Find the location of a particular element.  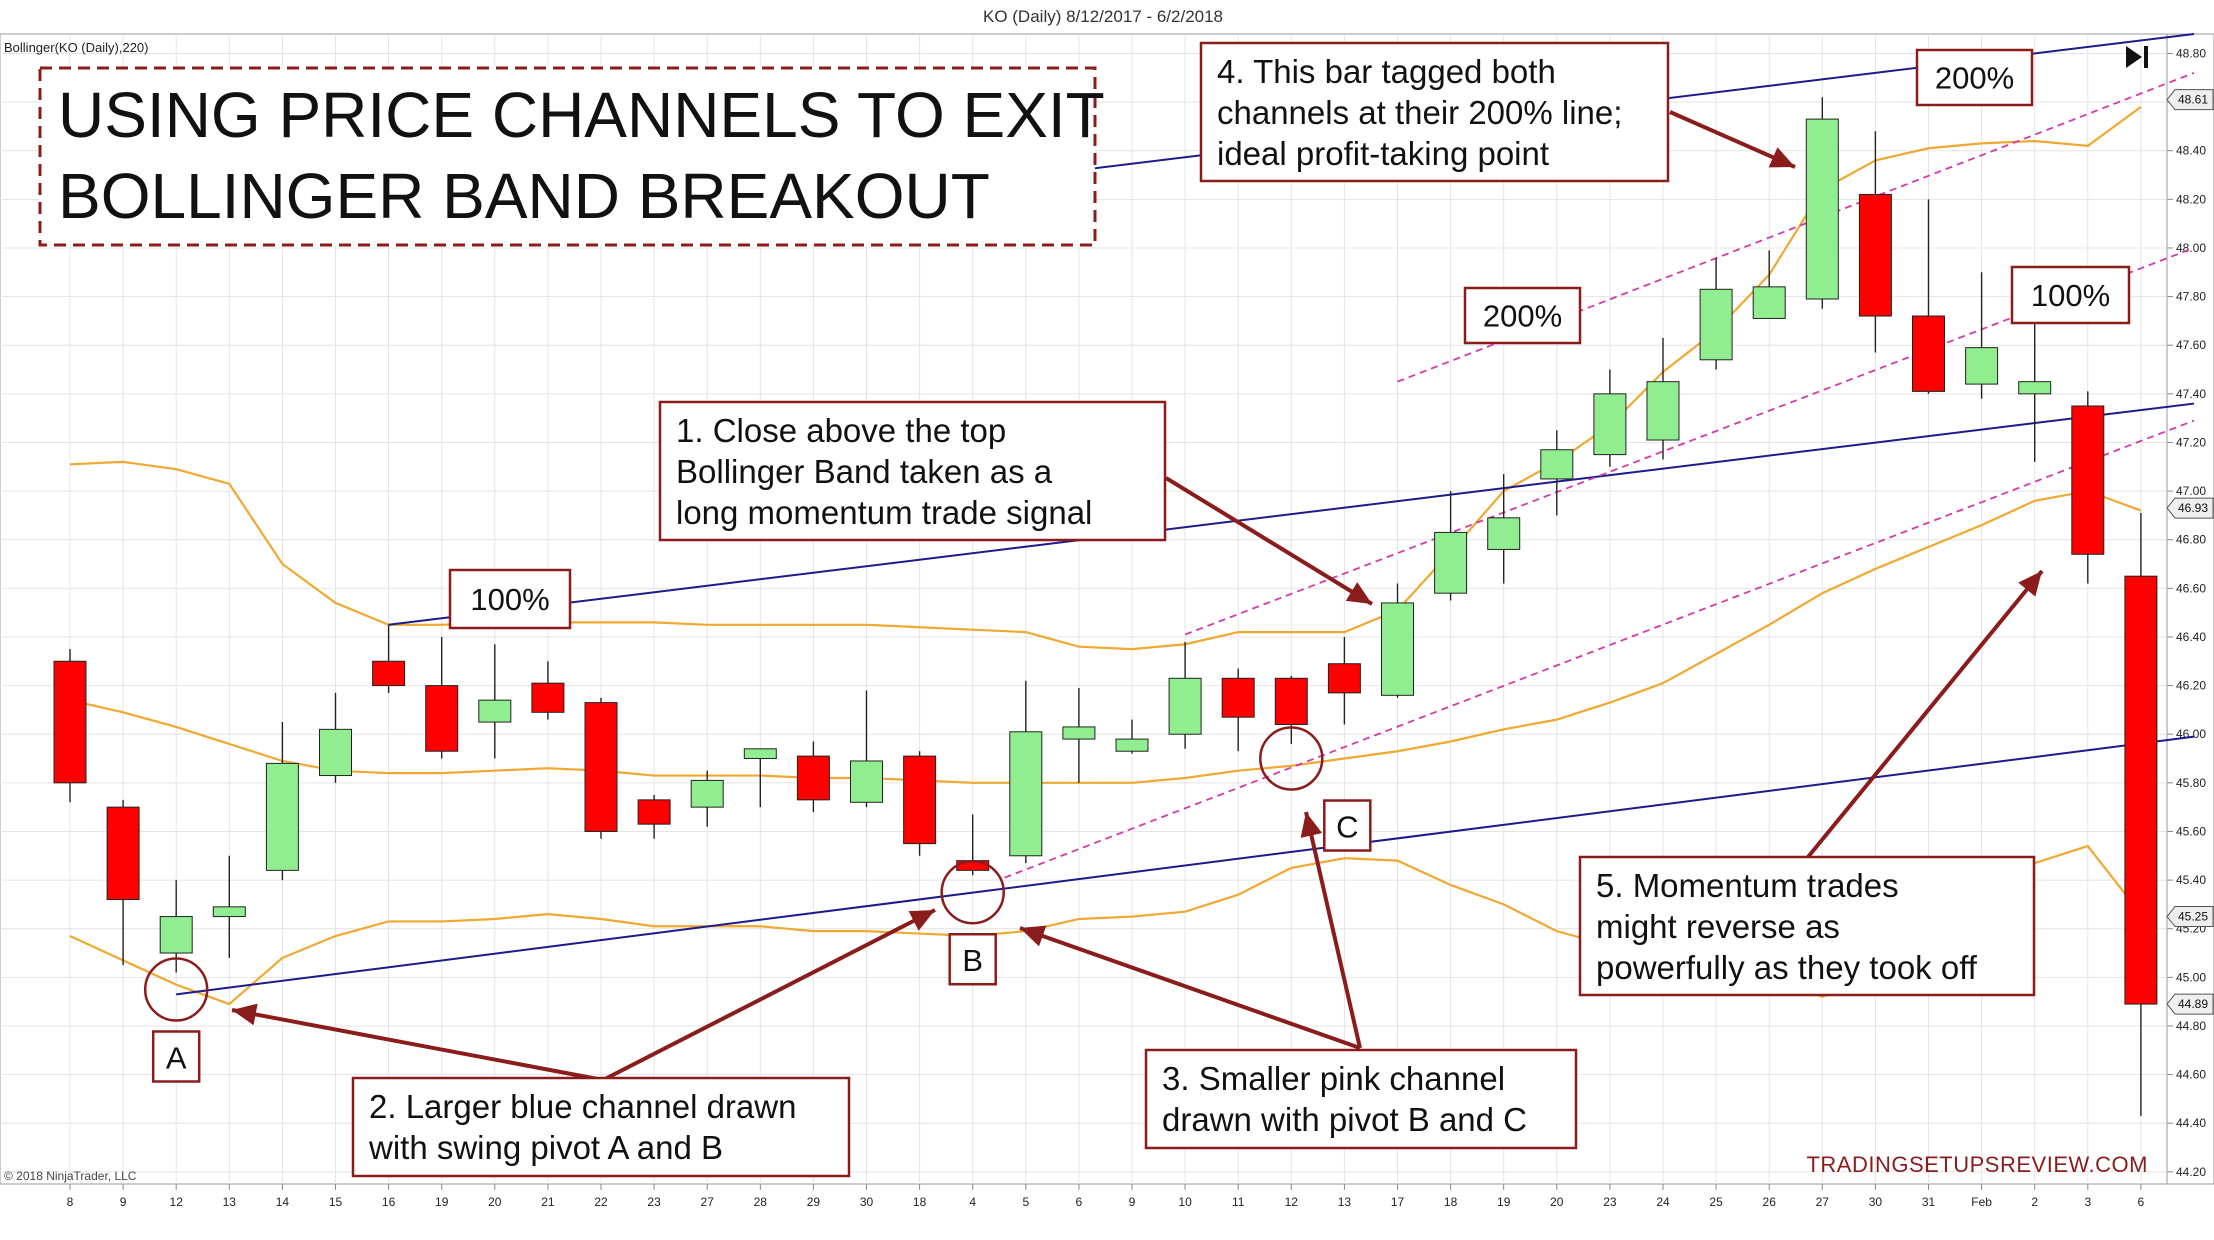

pivot-circle-b is located at coordinates (972, 892).